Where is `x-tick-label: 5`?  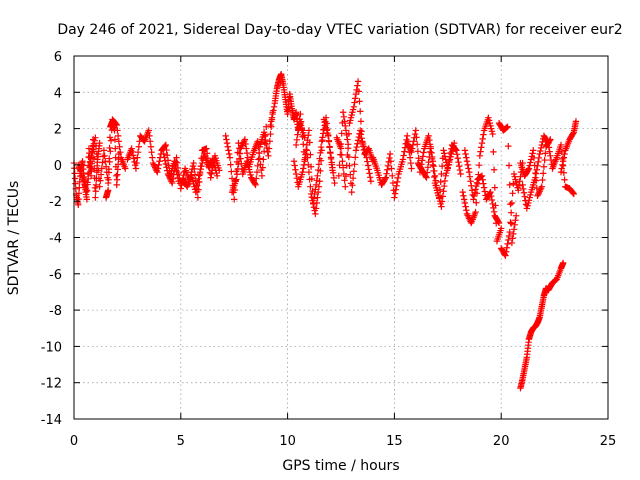 x-tick-label: 5 is located at coordinates (181, 441).